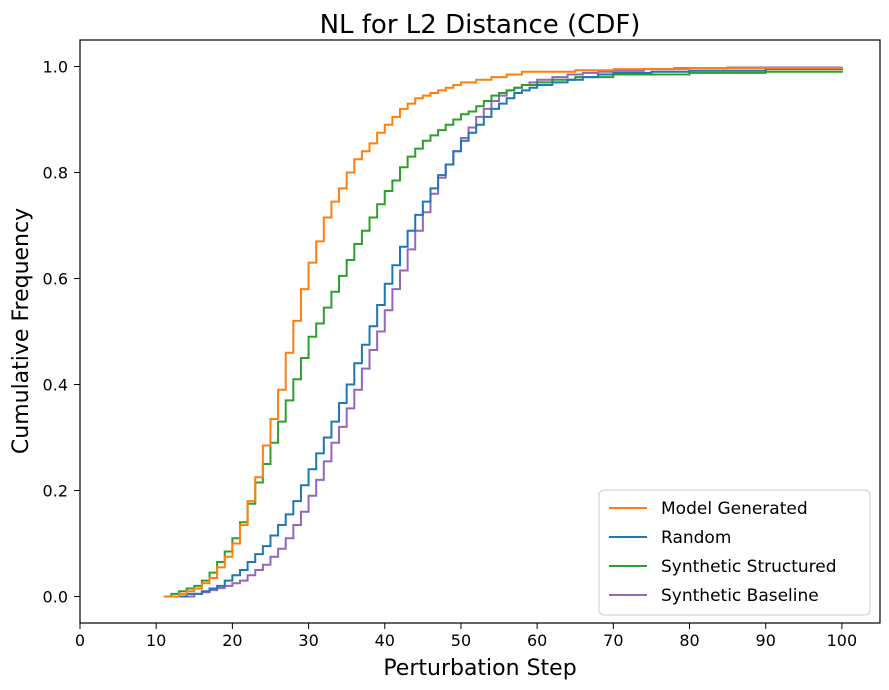 Image resolution: width=889 pixels, height=690 pixels. What do you see at coordinates (749, 567) in the screenshot?
I see `legend-label-synthetic-structured: Synthetic Structured` at bounding box center [749, 567].